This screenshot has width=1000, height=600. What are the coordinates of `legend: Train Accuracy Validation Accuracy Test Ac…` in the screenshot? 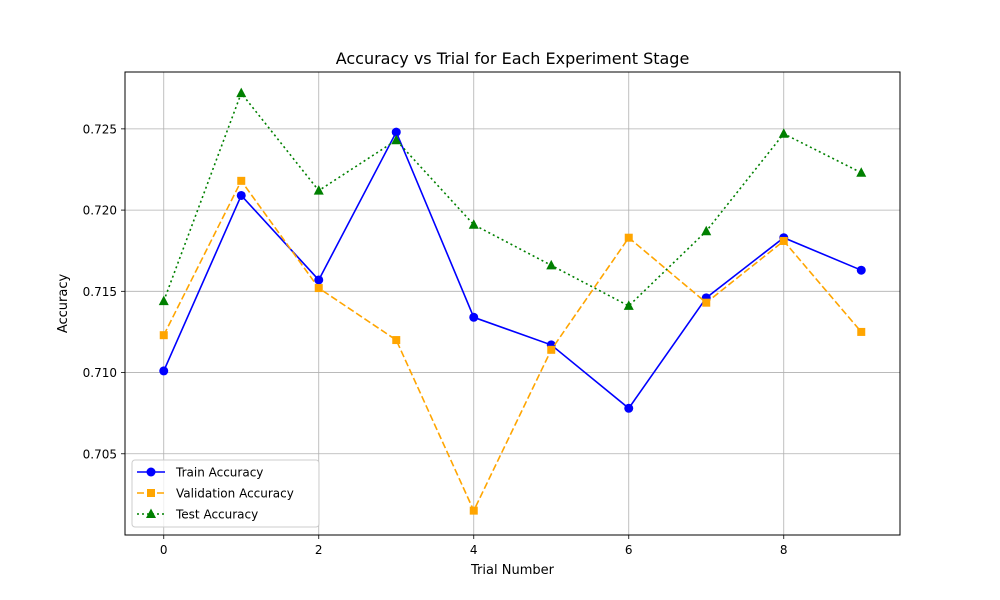 It's located at (225, 493).